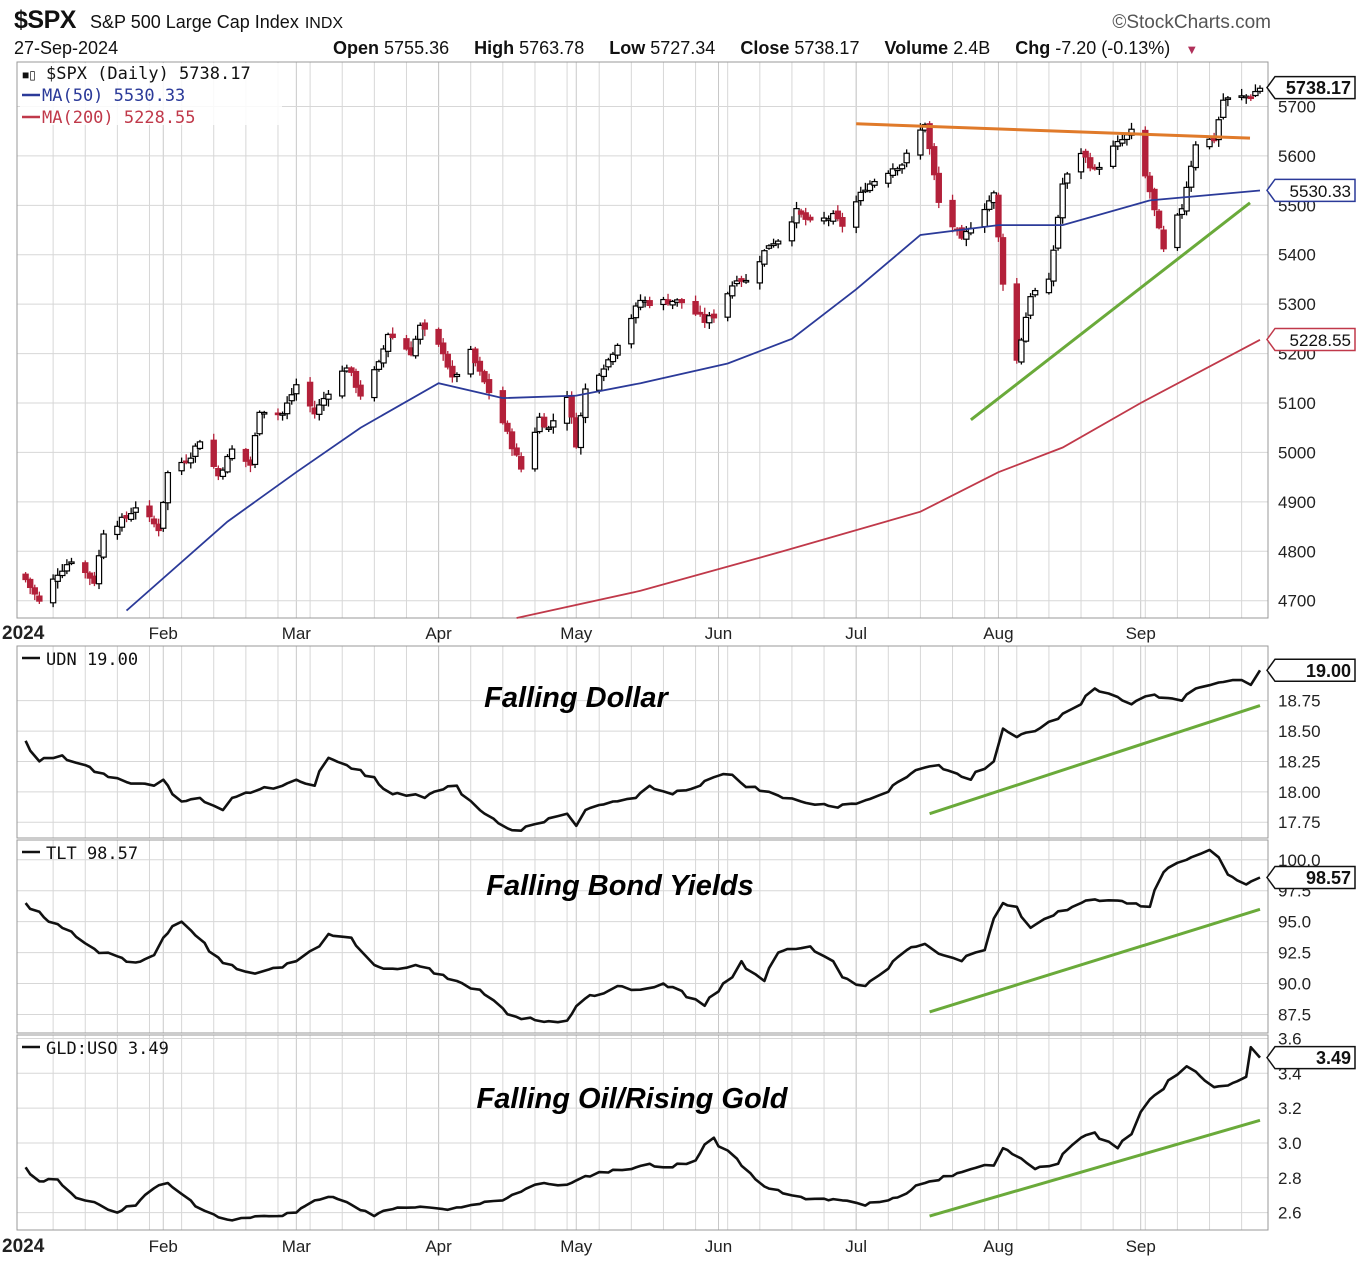  Describe the element at coordinates (148, 74) in the screenshot. I see `legend-entry: $SPX (Daily) 5738.17` at that location.